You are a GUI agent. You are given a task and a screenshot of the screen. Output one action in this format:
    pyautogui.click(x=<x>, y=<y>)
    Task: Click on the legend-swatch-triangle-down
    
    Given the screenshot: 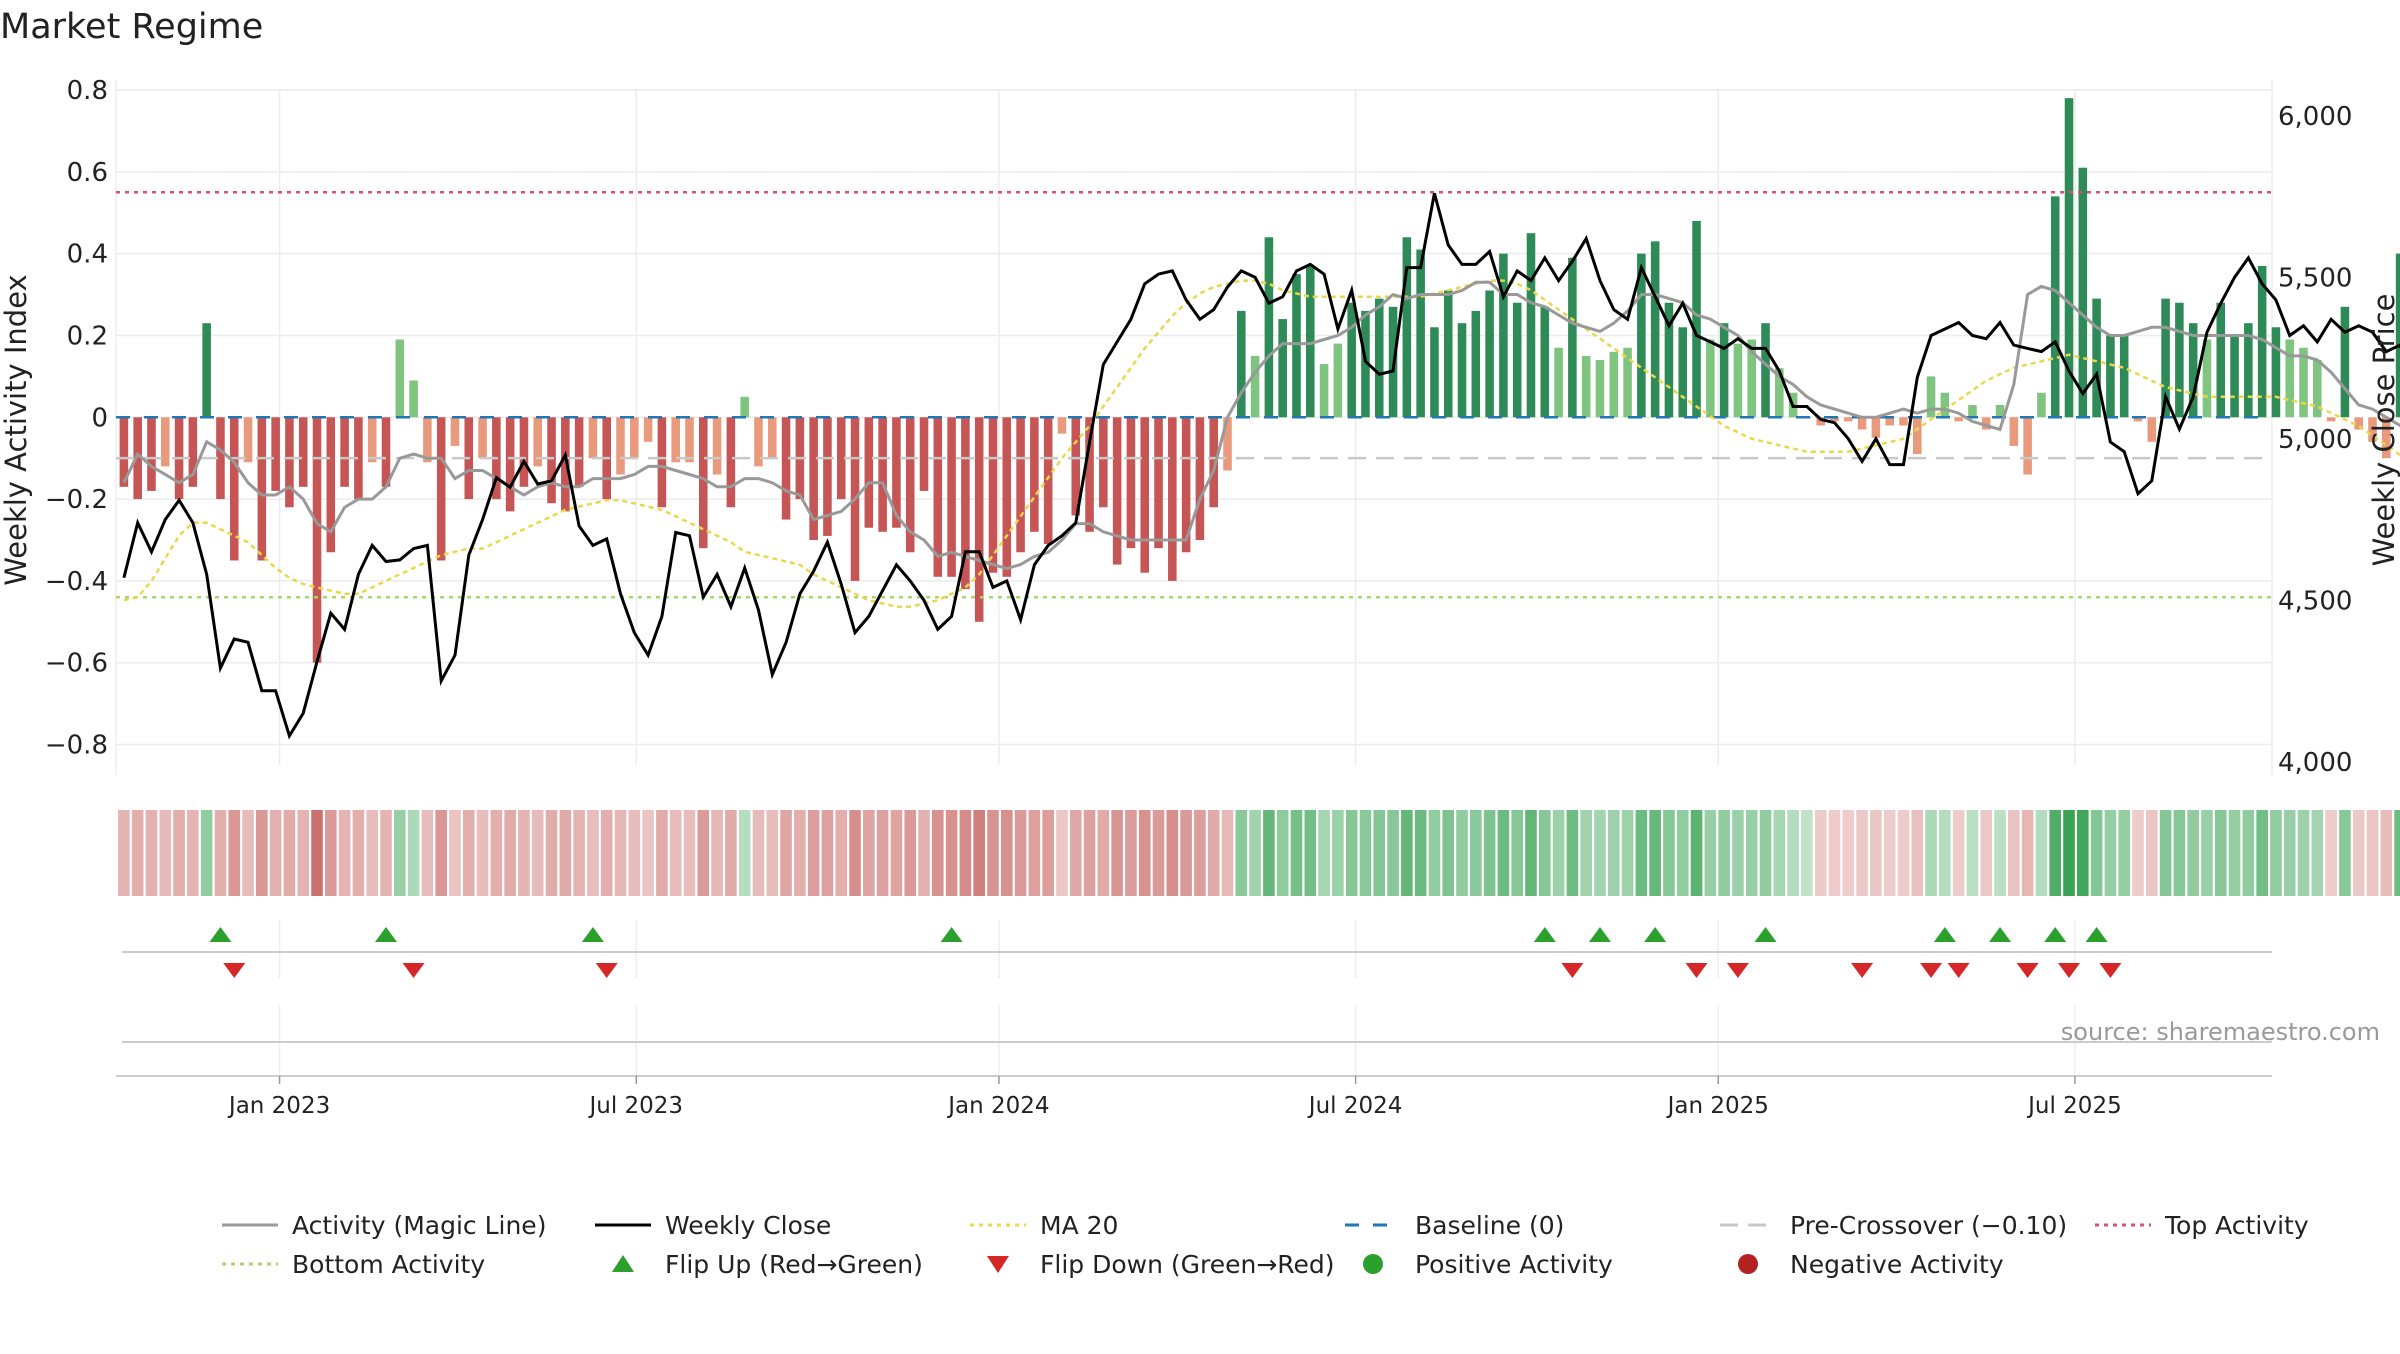 What is the action you would take?
    pyautogui.click(x=998, y=1264)
    